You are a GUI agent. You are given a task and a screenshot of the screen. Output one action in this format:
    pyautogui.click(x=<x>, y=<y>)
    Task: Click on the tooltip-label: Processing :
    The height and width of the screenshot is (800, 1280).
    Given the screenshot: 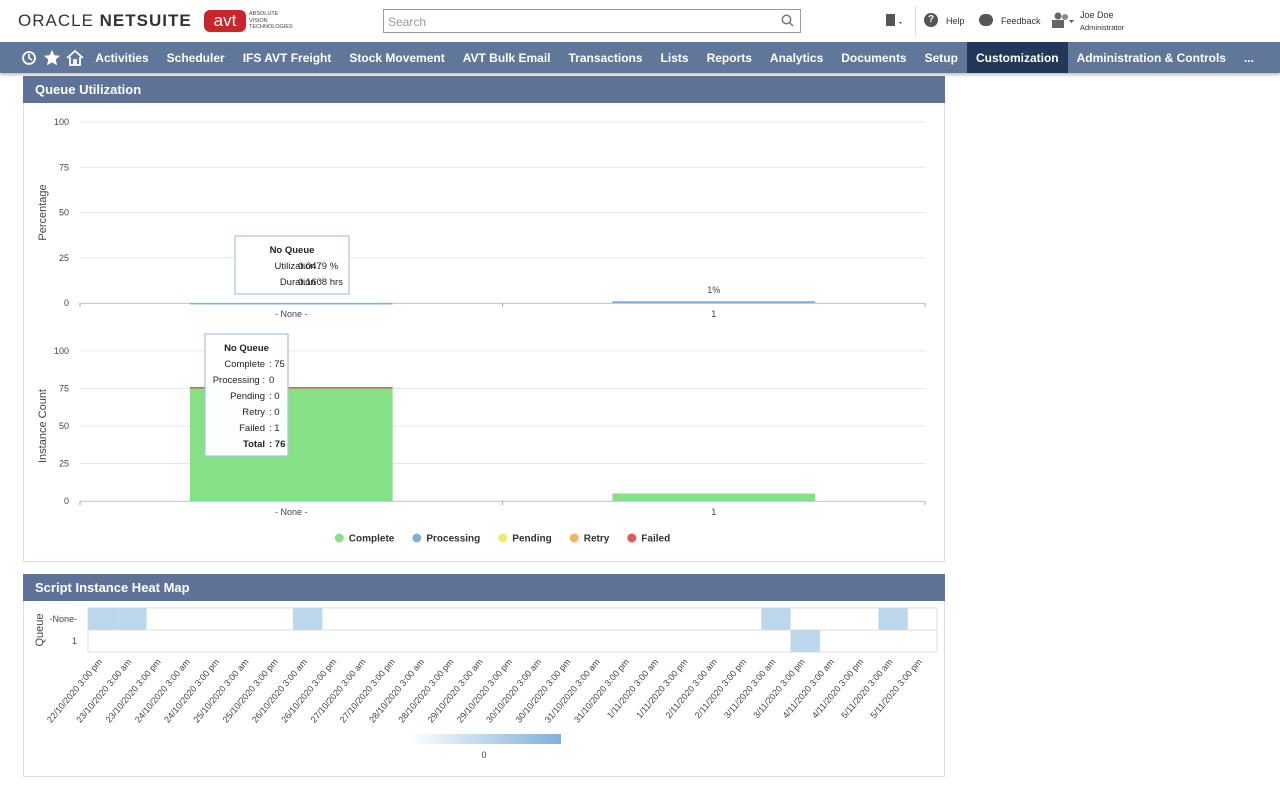 What is the action you would take?
    pyautogui.click(x=239, y=380)
    